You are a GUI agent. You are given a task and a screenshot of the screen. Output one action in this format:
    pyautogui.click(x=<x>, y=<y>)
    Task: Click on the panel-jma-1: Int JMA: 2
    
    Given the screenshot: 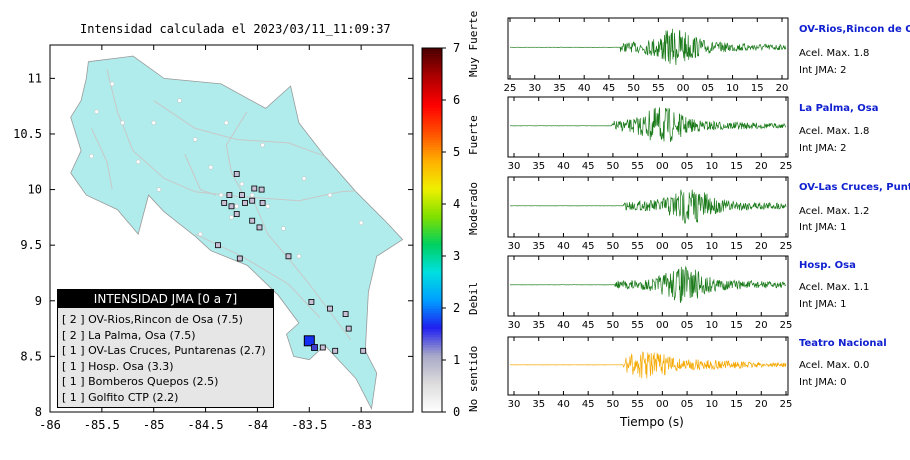 What is the action you would take?
    pyautogui.click(x=823, y=148)
    